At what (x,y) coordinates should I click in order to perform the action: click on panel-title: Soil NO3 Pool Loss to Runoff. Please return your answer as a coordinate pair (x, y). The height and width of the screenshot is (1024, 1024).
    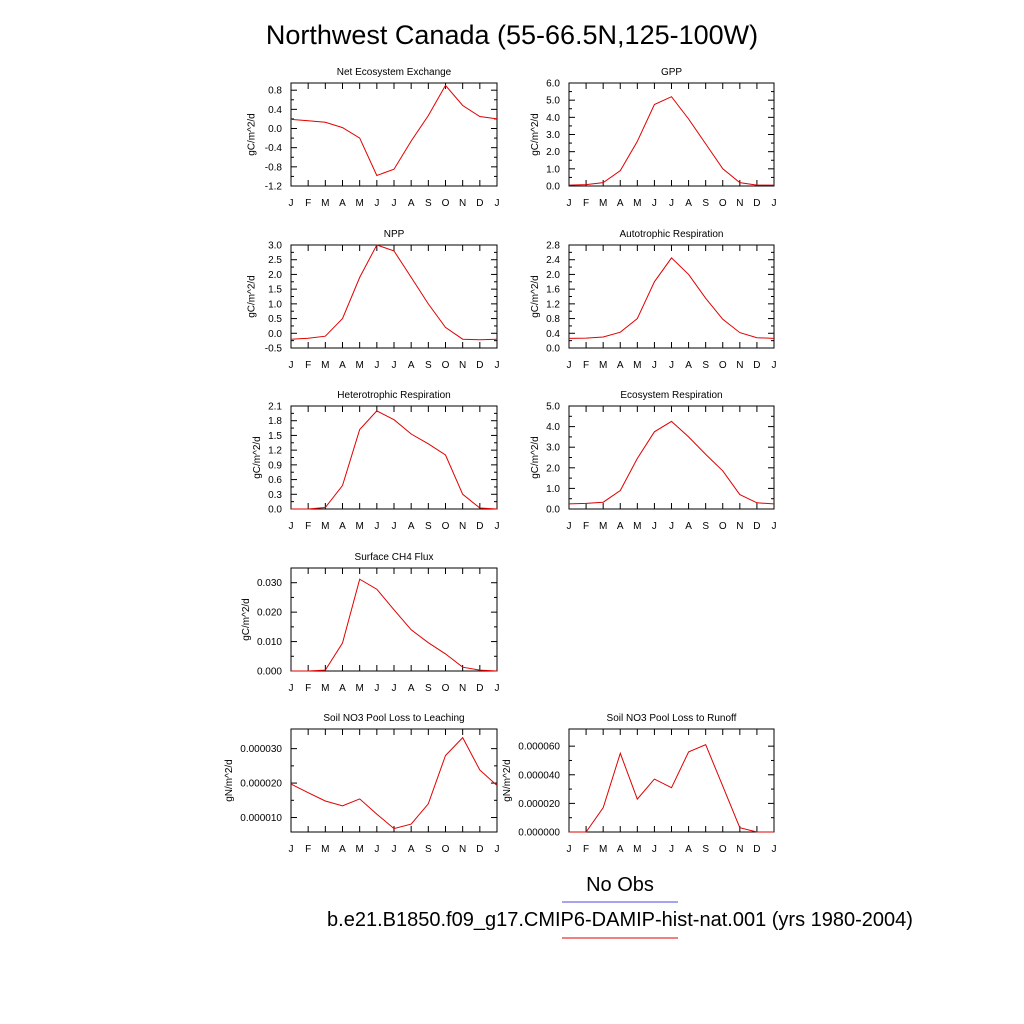
    Looking at the image, I should click on (672, 718).